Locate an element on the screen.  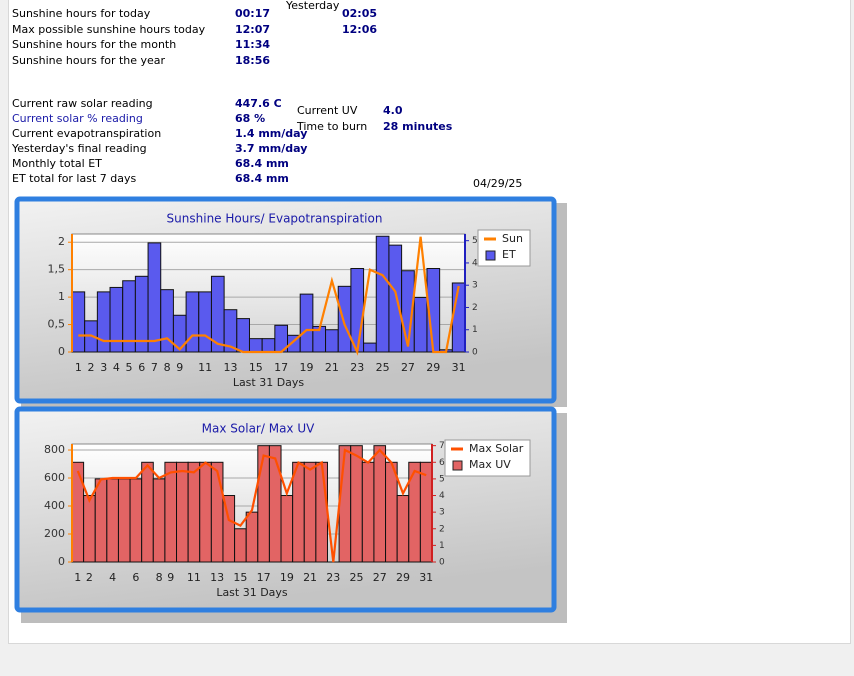
stat-label: Current evapotranspiration is located at coordinates (87, 133).